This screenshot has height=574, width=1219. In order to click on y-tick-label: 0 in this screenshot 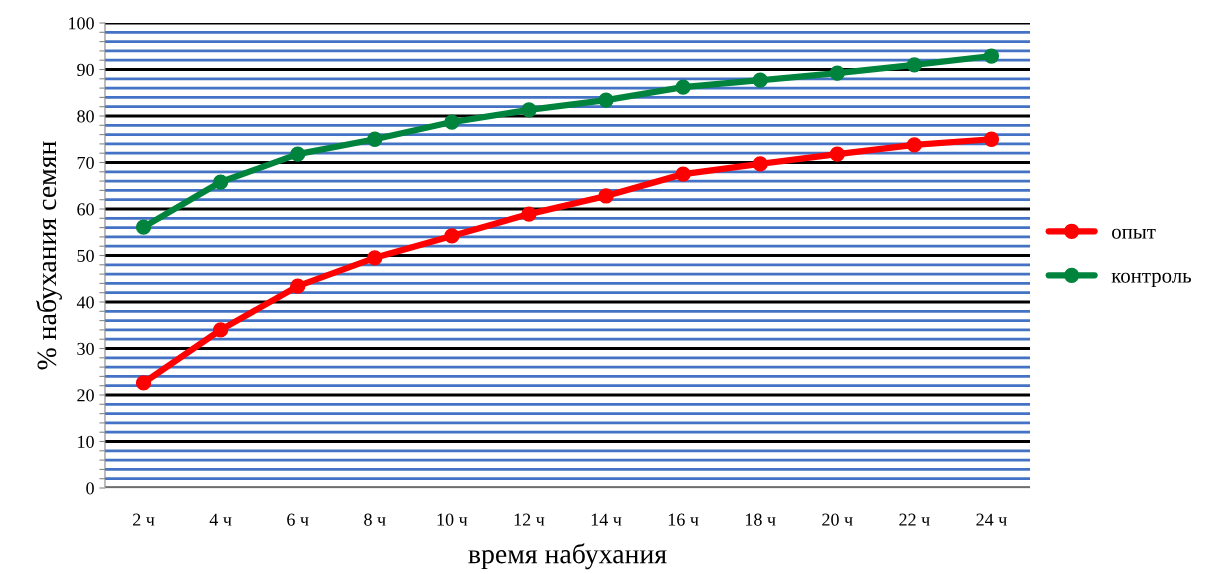, I will do `click(90, 488)`.